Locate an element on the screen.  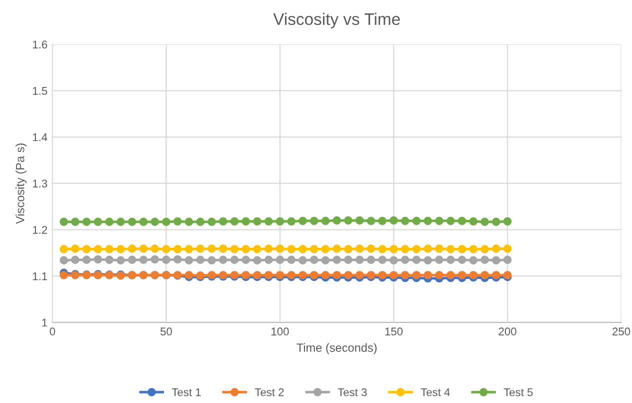
legend-label: Test 5 is located at coordinates (518, 392).